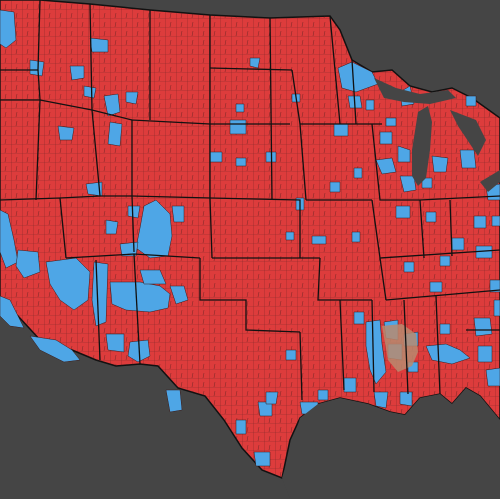  Describe the element at coordinates (415, 91) in the screenshot. I see `lake-superior` at that location.